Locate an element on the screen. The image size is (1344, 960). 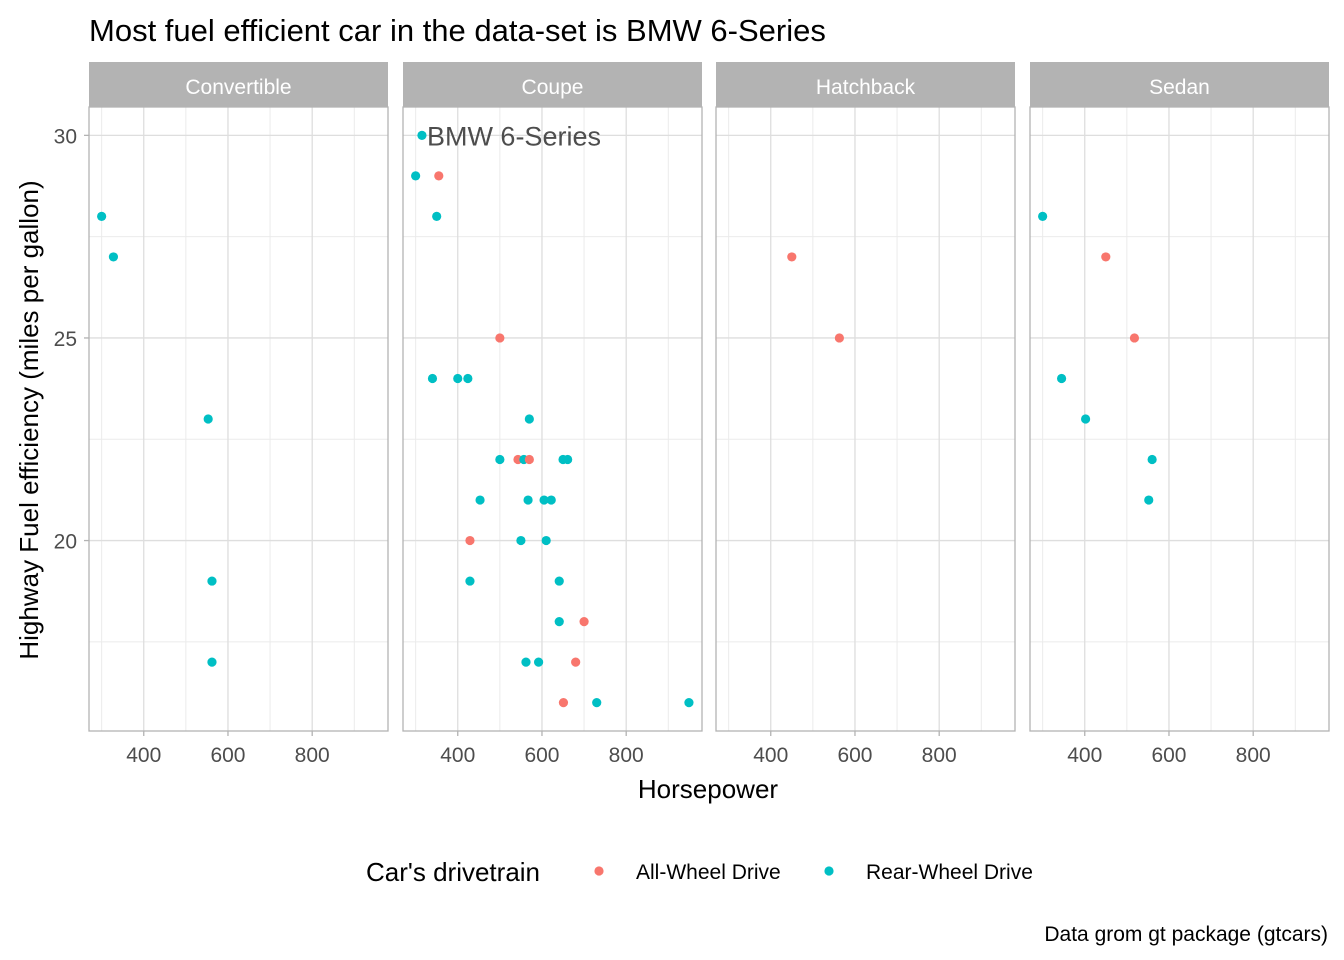
y-tick-label: 30 is located at coordinates (65, 136).